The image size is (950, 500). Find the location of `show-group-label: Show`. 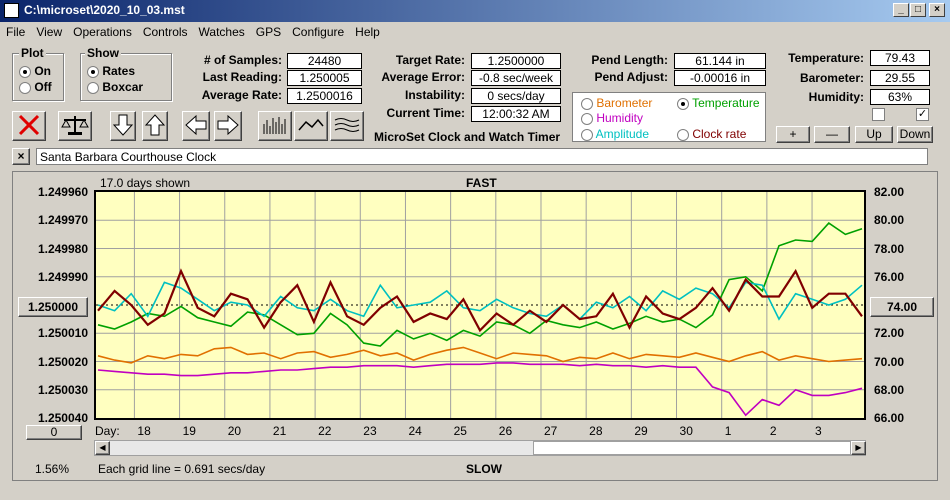

show-group-label: Show is located at coordinates (103, 53).